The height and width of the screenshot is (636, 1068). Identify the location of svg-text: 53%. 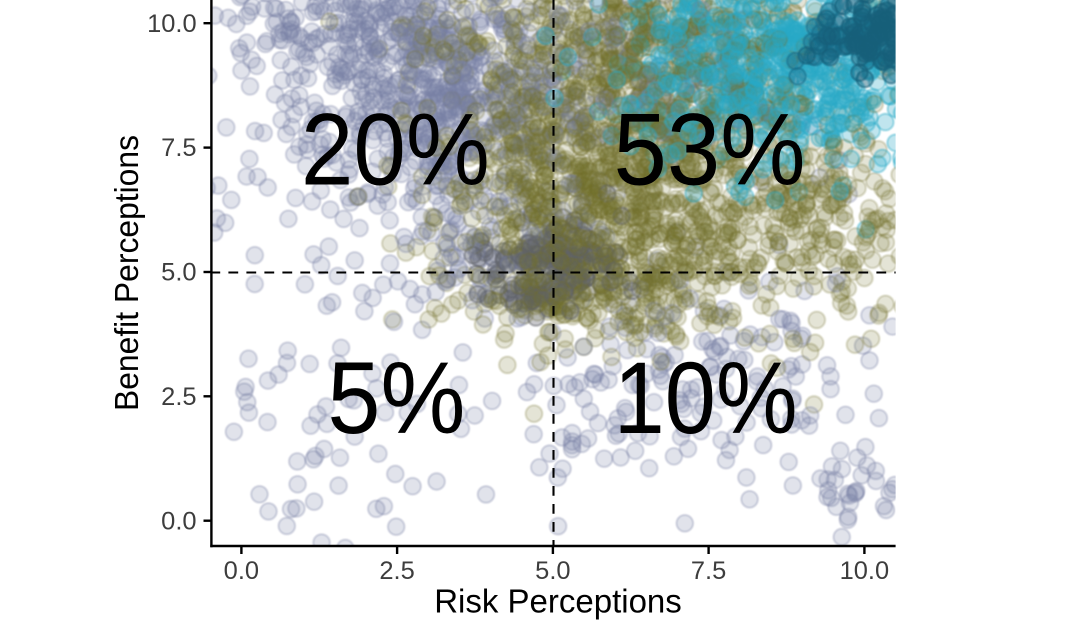
(710, 150).